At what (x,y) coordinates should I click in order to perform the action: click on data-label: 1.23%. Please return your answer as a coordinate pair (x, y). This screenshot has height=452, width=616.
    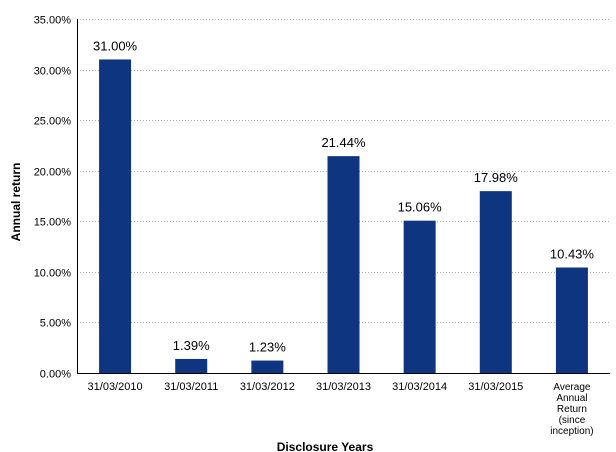
    Looking at the image, I should click on (267, 347).